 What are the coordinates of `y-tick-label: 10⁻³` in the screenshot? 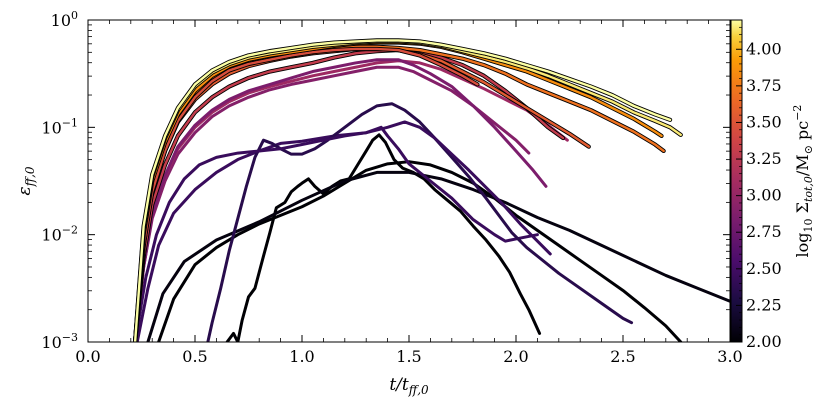 It's located at (59, 341).